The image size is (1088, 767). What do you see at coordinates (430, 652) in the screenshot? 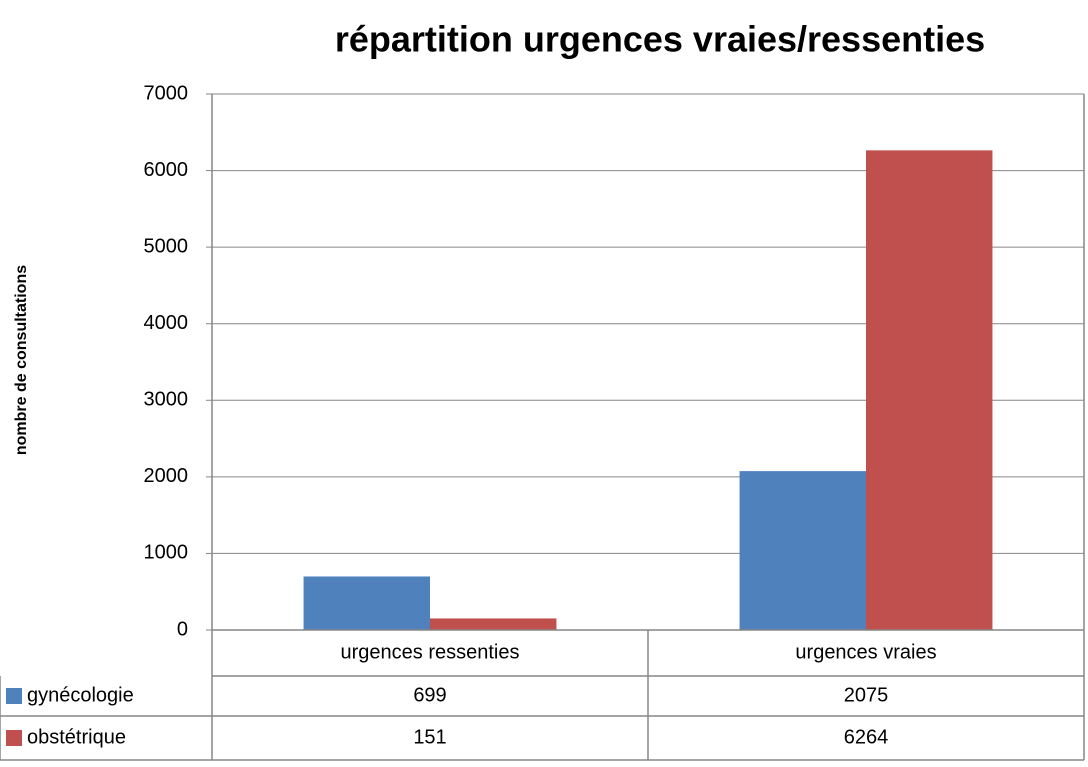
I see `x-tick-label: urgences ressenties` at bounding box center [430, 652].